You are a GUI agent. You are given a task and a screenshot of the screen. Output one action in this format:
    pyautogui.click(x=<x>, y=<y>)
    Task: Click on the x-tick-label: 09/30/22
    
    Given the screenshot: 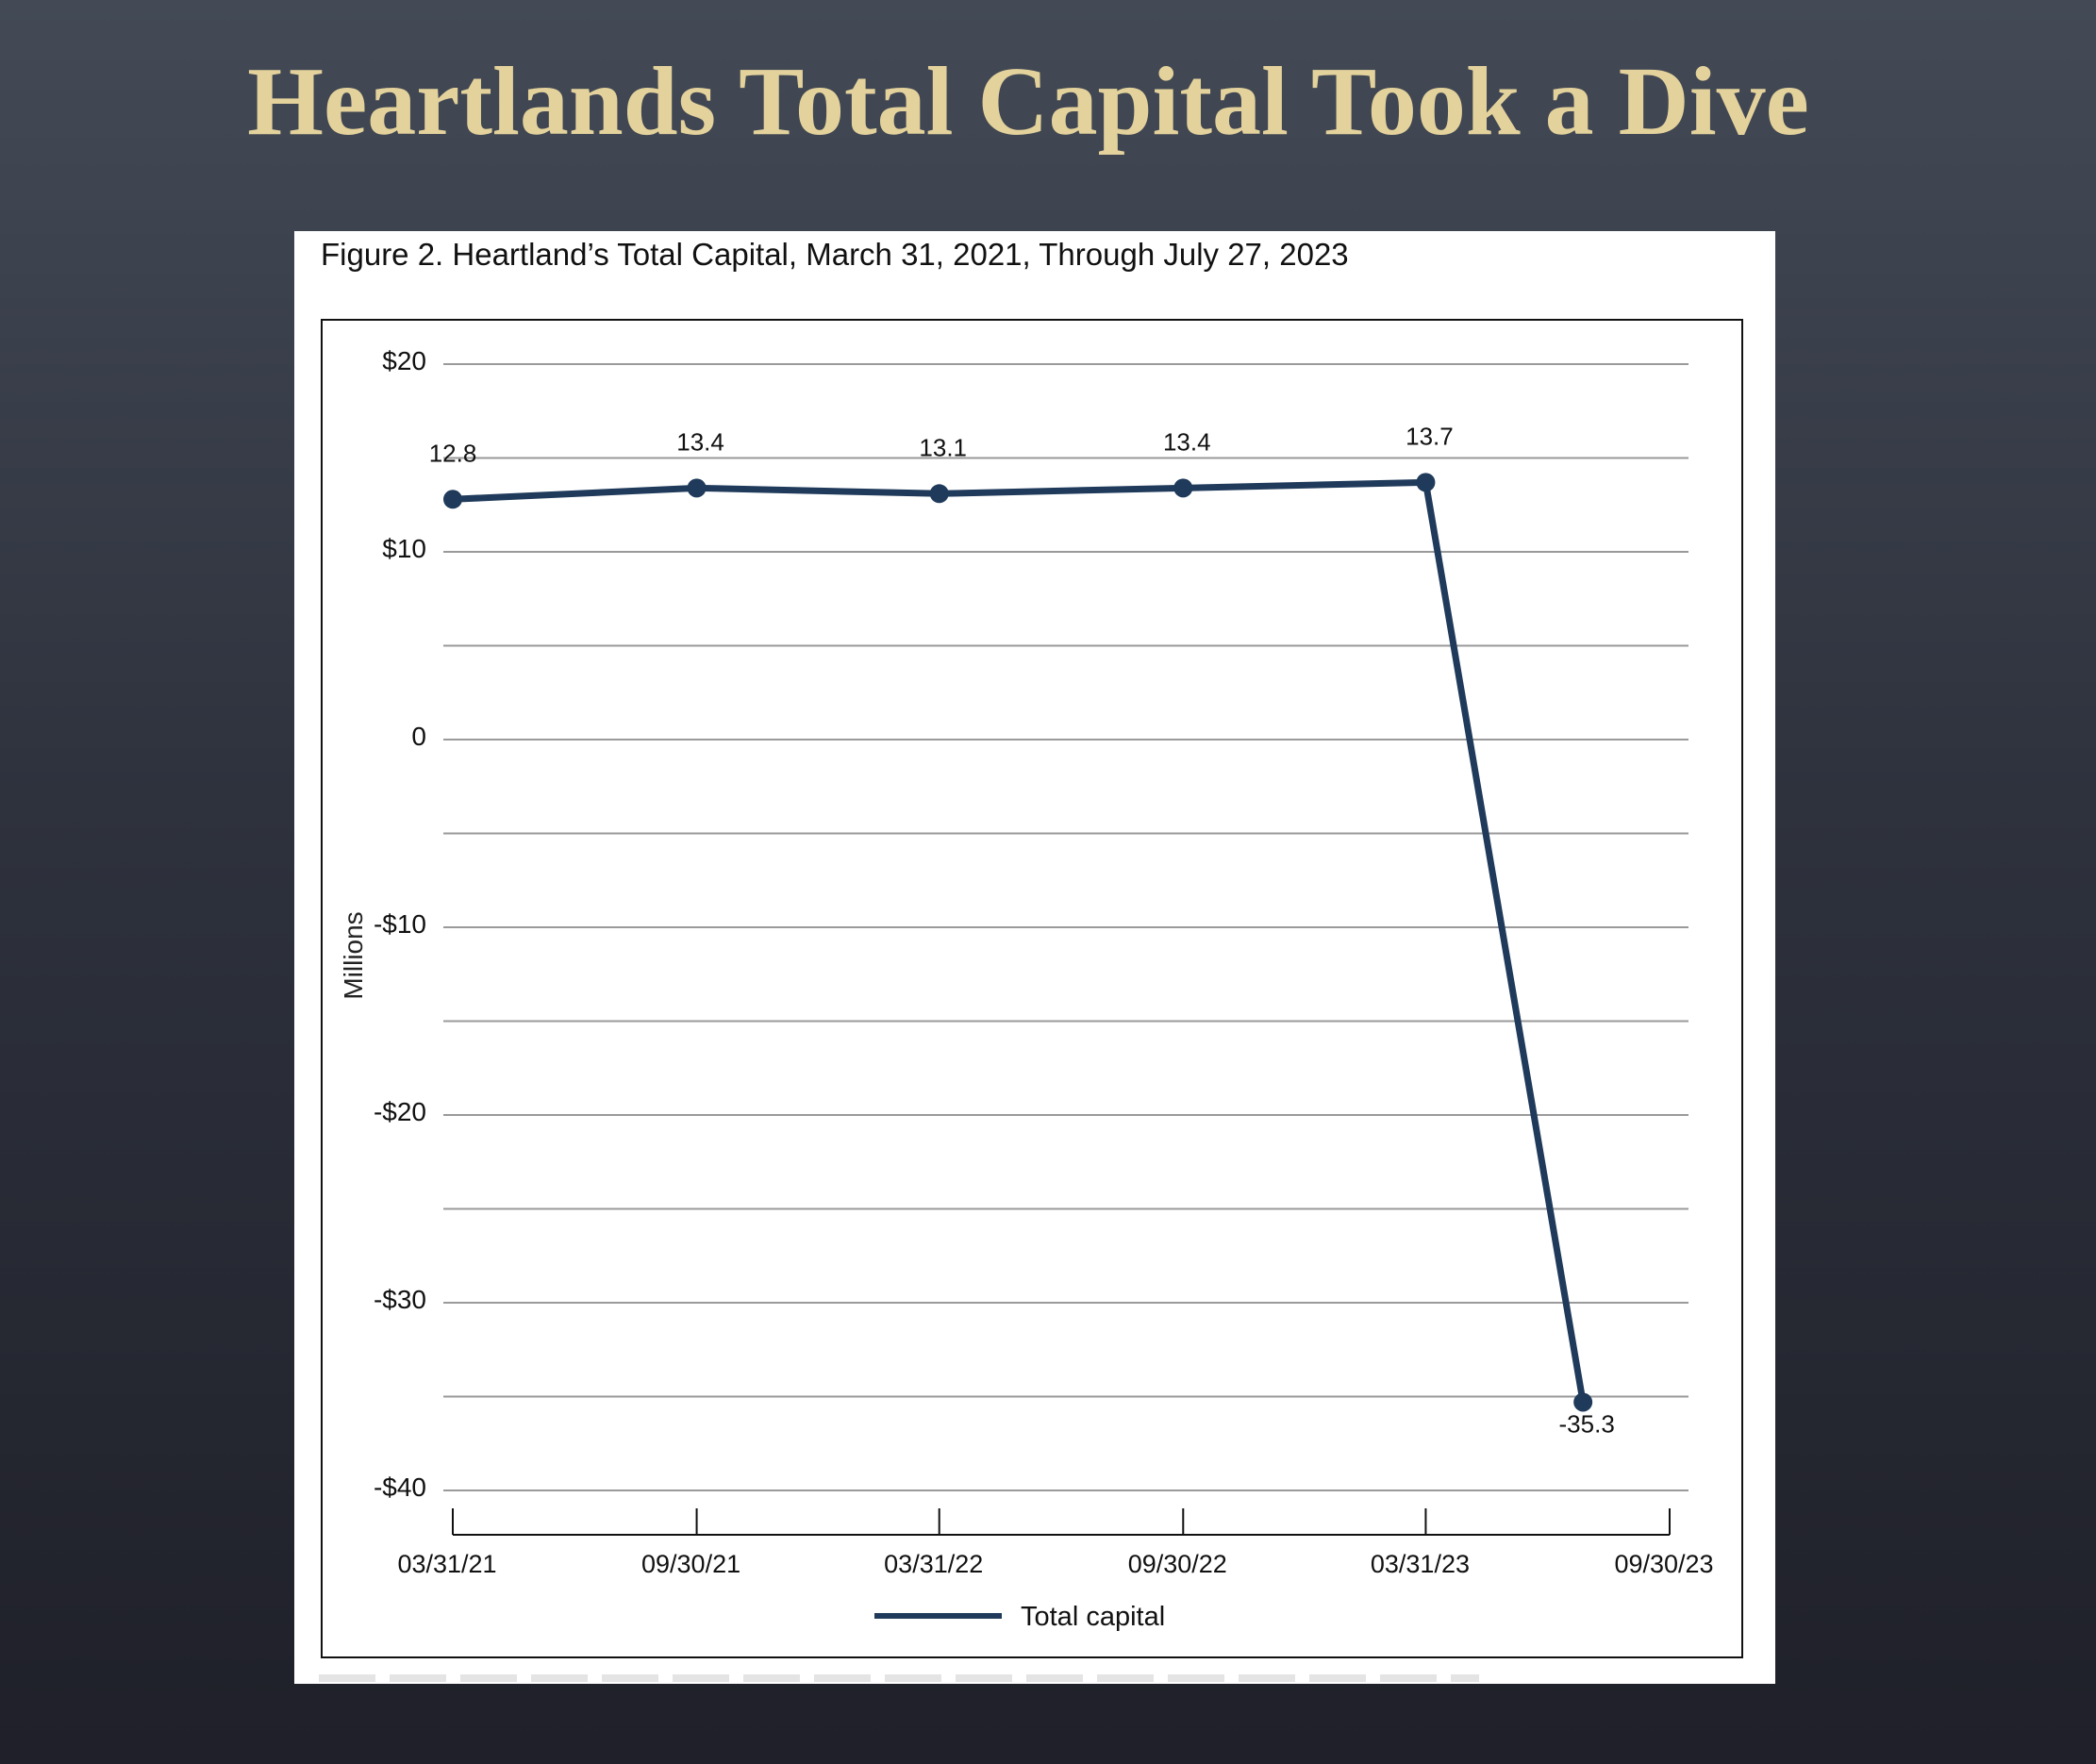 What is the action you would take?
    pyautogui.click(x=1177, y=1564)
    